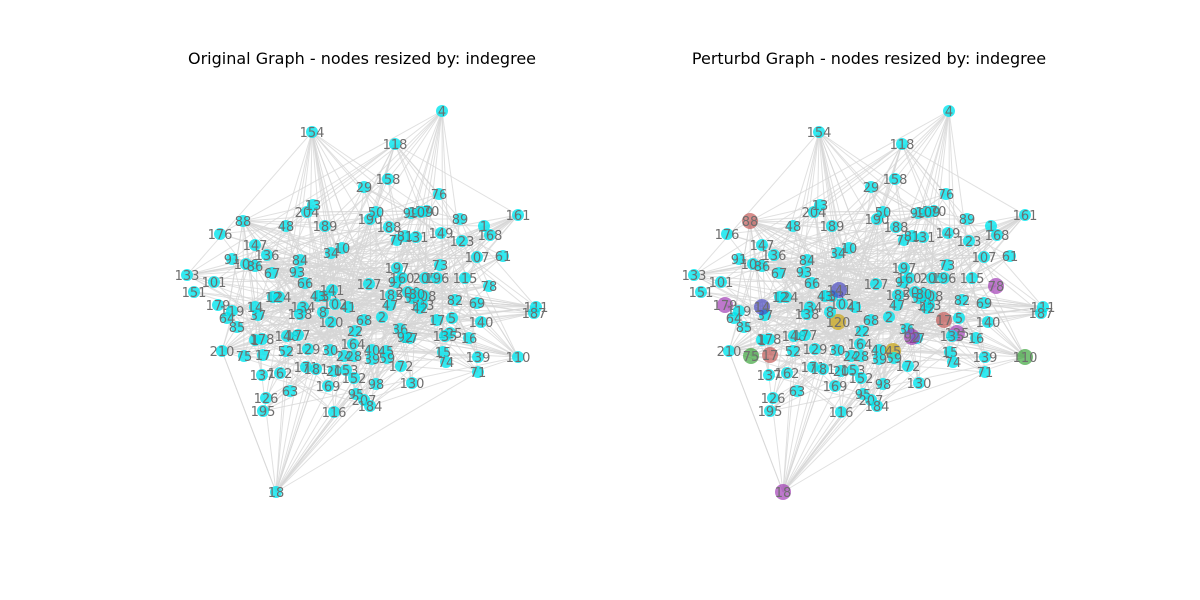  I want to click on node-label: 34, so click(331, 254).